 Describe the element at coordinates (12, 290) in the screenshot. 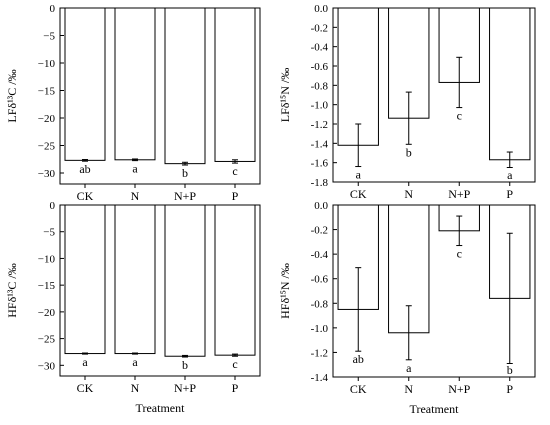

I see `y-axis-label: HFδ¹³C /‰` at that location.